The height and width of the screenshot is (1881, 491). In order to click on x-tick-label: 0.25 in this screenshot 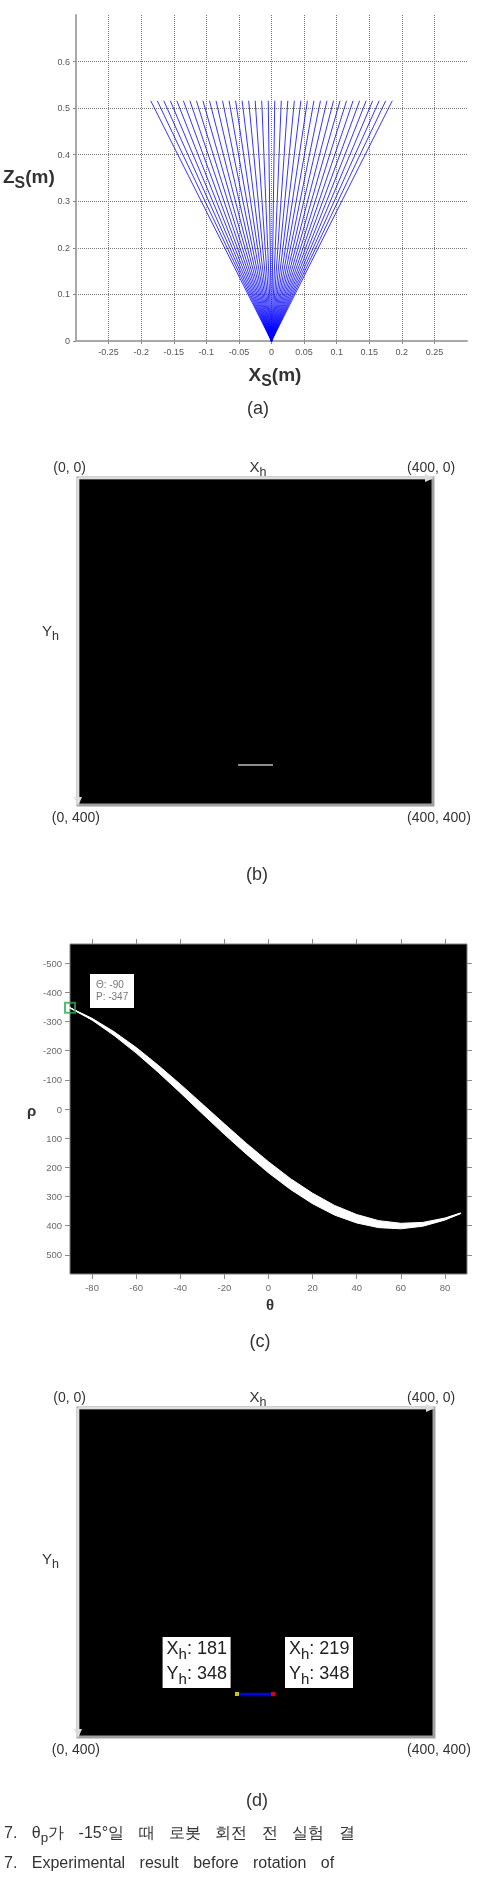, I will do `click(434, 351)`.